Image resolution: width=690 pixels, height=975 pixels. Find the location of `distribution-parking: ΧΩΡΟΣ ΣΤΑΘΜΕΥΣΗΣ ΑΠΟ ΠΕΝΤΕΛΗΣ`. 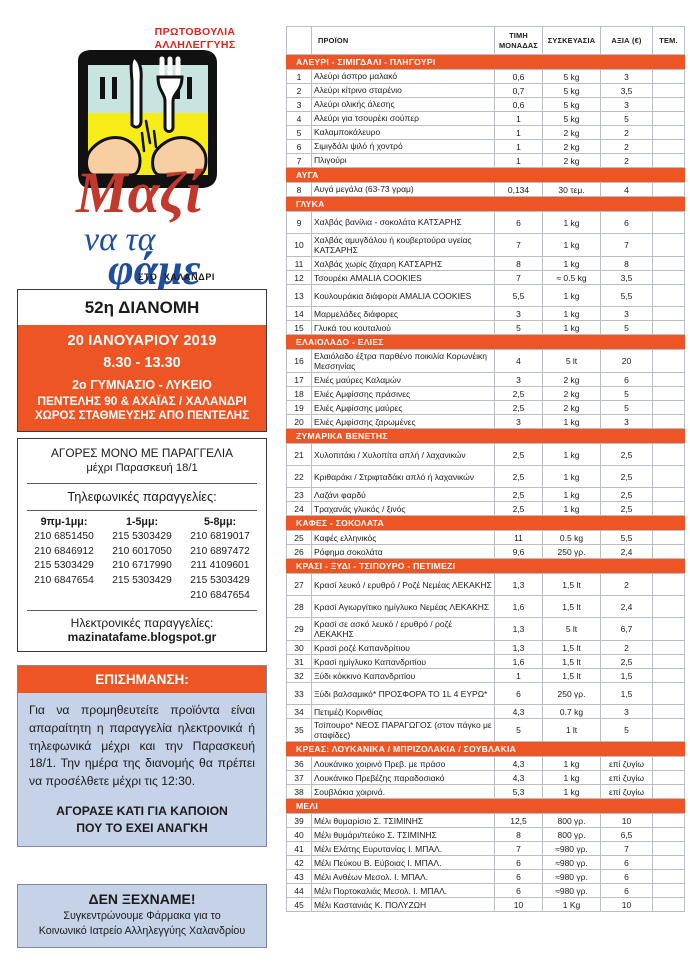

distribution-parking: ΧΩΡΟΣ ΣΤΑΘΜΕΥΣΗΣ ΑΠΟ ΠΕΝΤΕΛΗΣ is located at coordinates (141, 416).